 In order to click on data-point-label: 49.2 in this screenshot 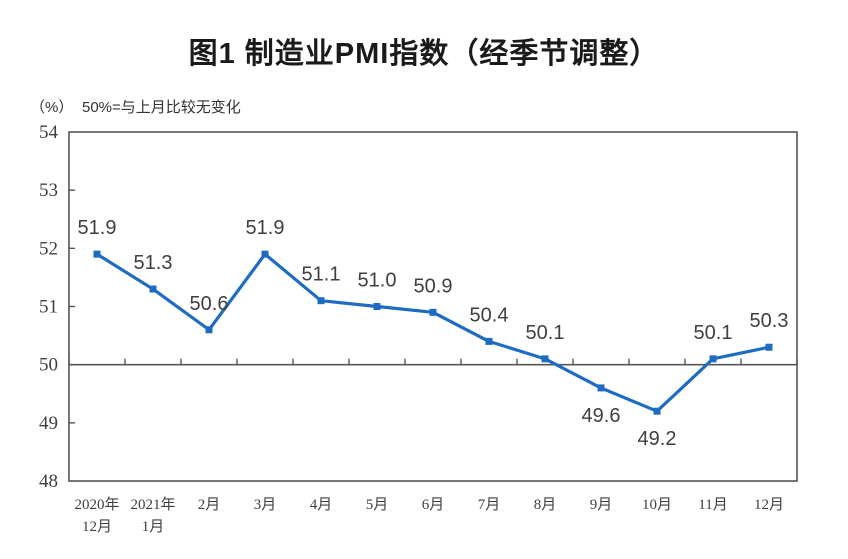, I will do `click(657, 439)`.